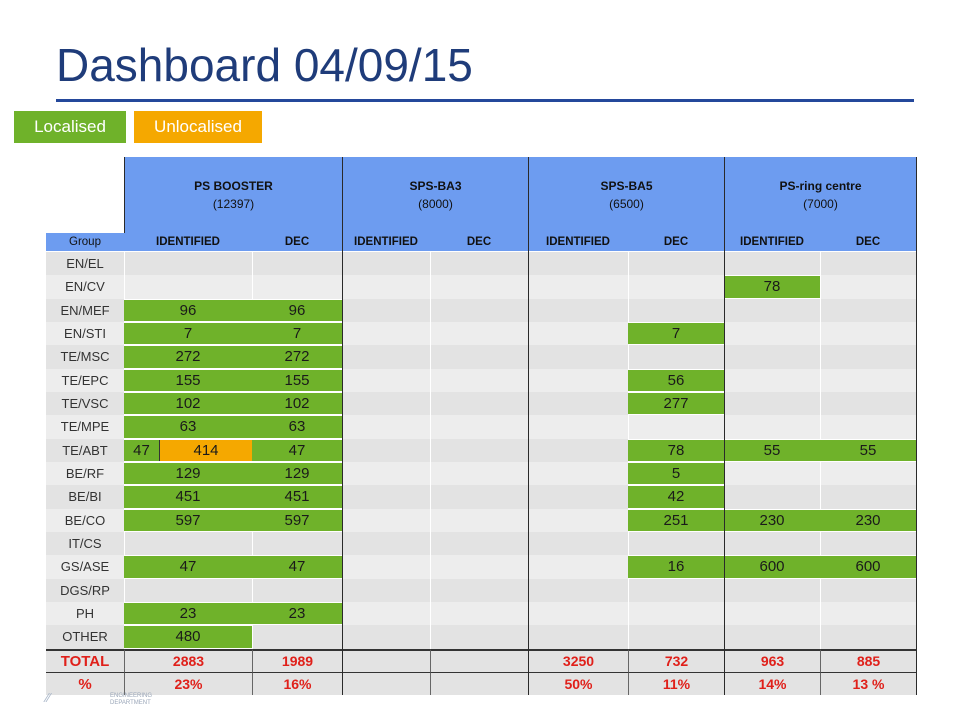  What do you see at coordinates (676, 567) in the screenshot?
I see `table-cell: 16` at bounding box center [676, 567].